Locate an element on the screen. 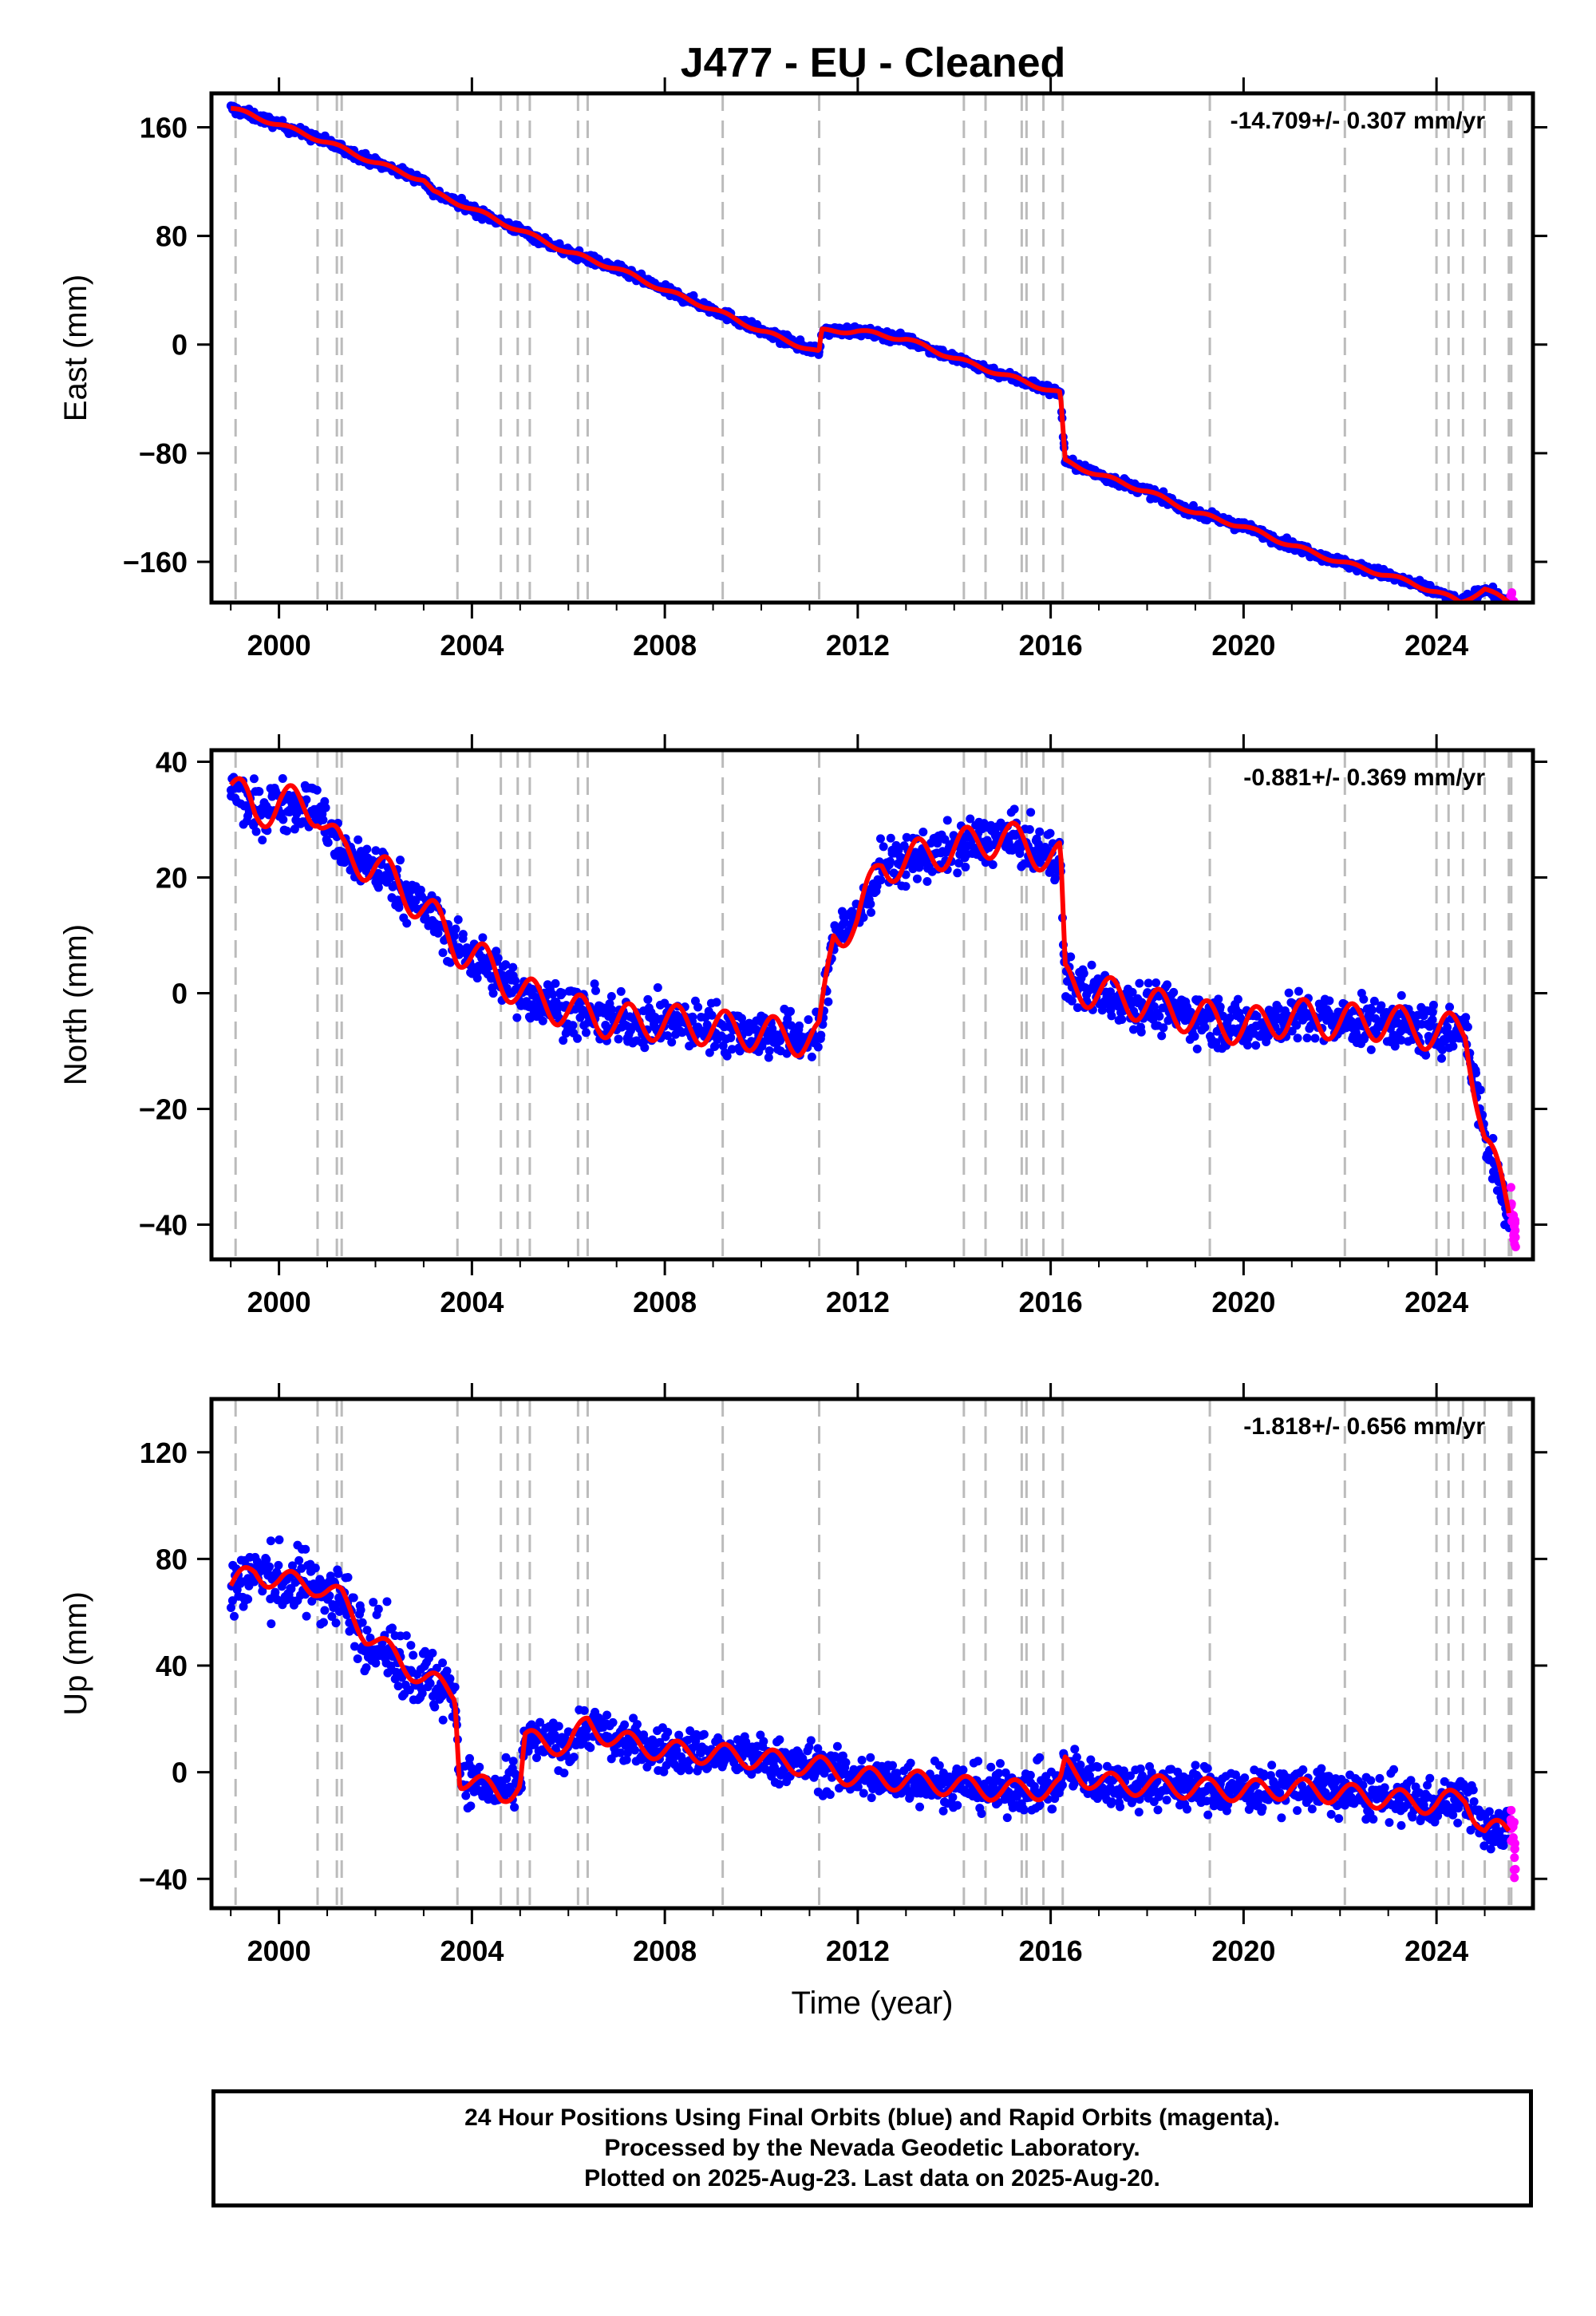 This screenshot has width=1596, height=2316. panel-east-ytick-label: 160 is located at coordinates (164, 128).